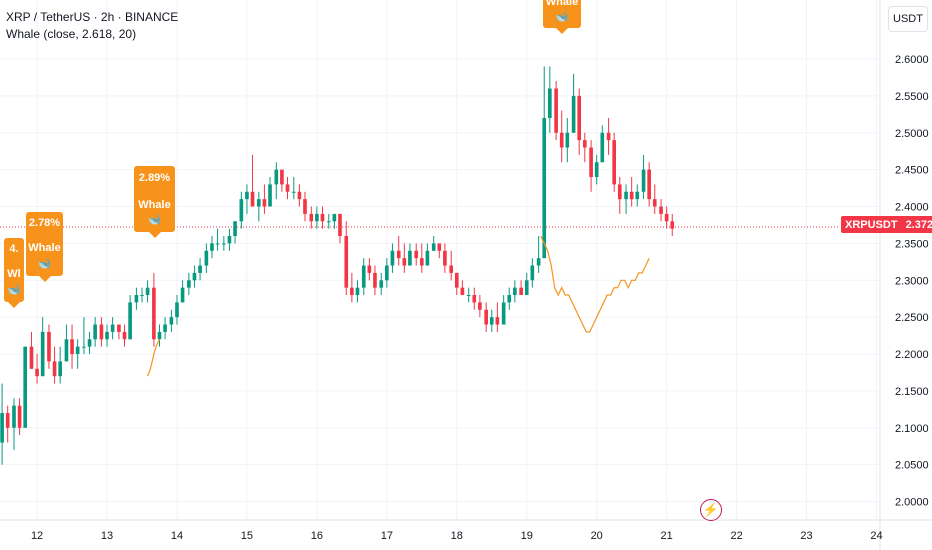 This screenshot has width=932, height=550. I want to click on x-tick-label: 21, so click(667, 536).